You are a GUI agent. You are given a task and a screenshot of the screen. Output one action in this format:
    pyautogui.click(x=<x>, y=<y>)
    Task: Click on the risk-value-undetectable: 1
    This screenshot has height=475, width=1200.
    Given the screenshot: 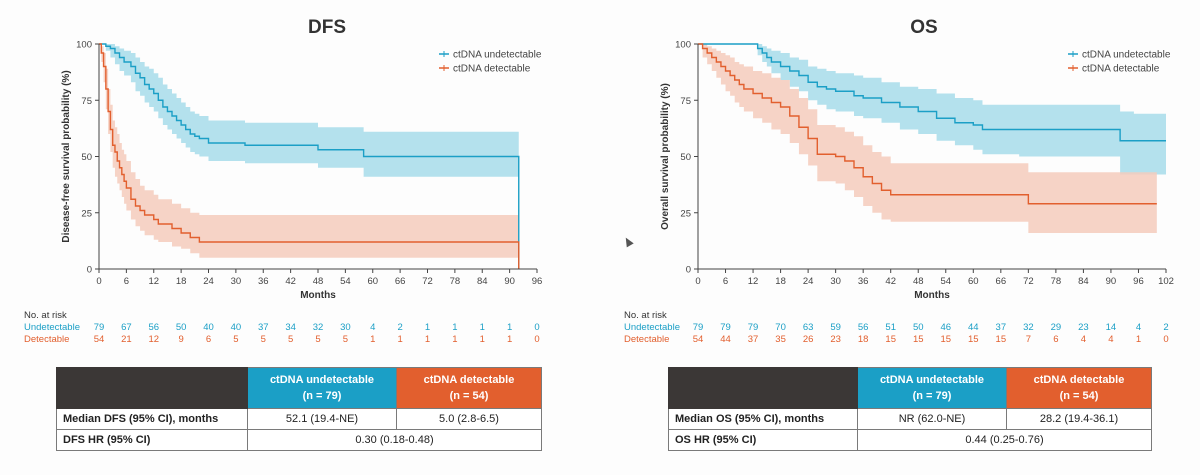 What is the action you would take?
    pyautogui.click(x=509, y=327)
    